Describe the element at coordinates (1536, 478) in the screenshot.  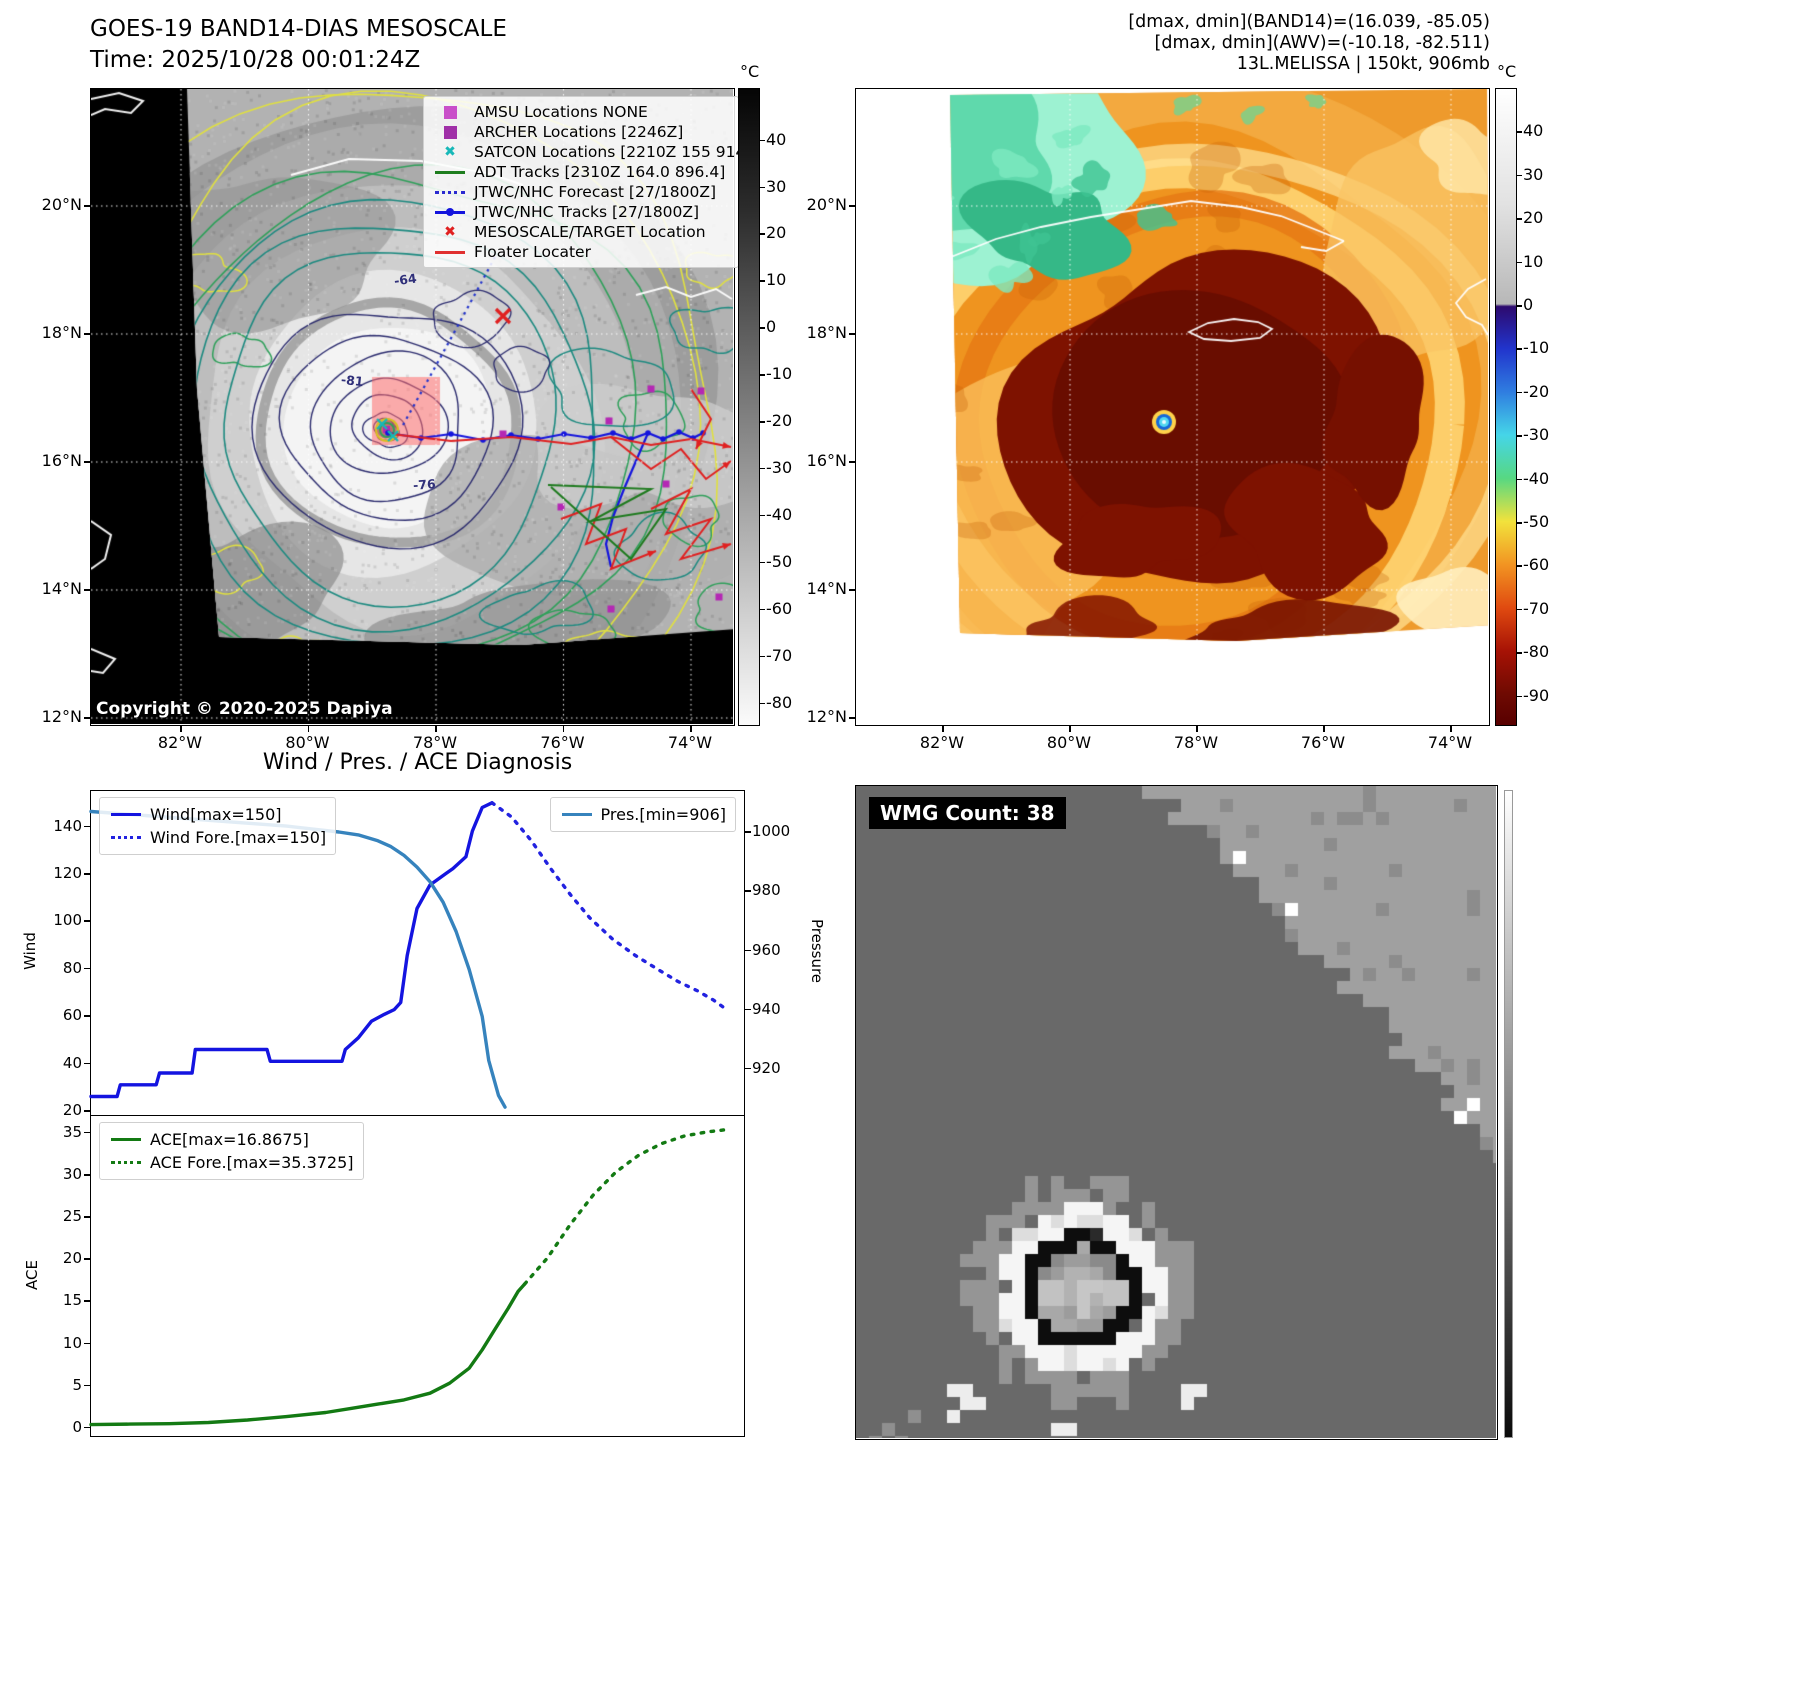
I see `awv-colorbar-tick: -40` at that location.